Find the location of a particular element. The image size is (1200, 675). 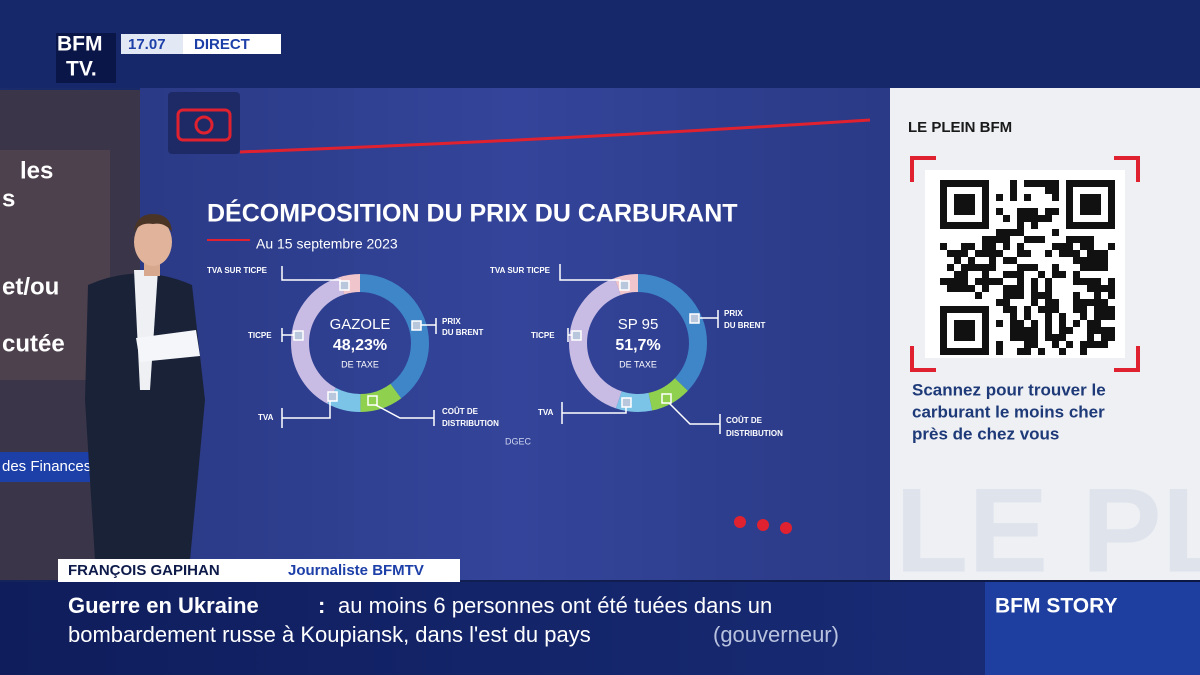

panel-caption: carburant le moins cher is located at coordinates (1008, 411).